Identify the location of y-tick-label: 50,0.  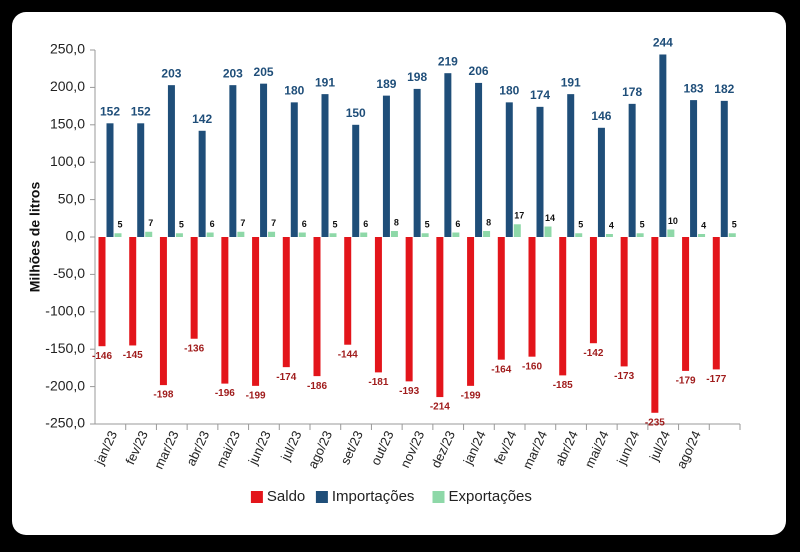
(71, 198).